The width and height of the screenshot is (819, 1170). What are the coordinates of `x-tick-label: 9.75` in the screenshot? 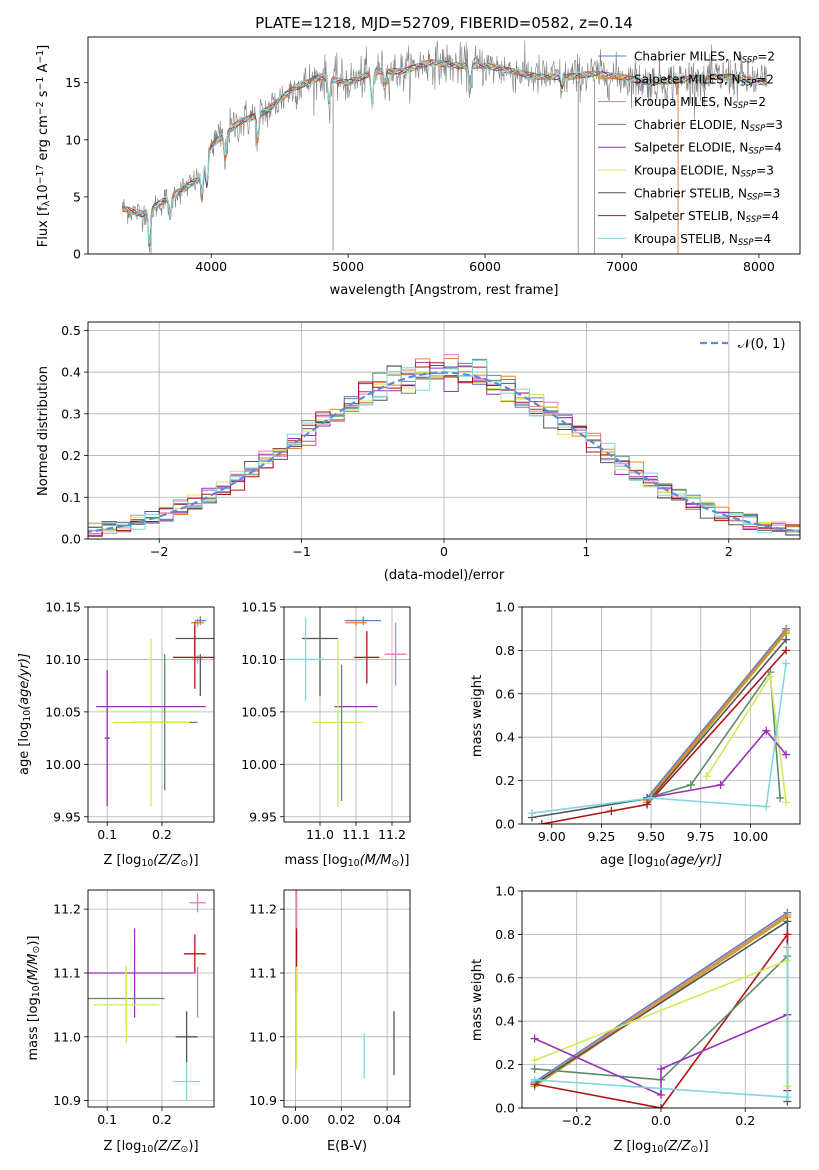 It's located at (701, 836).